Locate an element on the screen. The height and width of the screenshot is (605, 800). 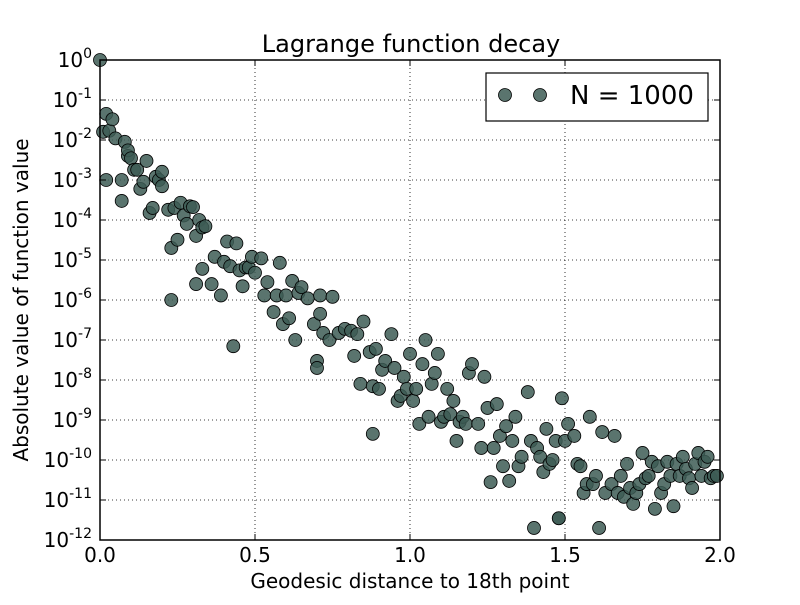
y-tick-label: 10⁻⁶ is located at coordinates (73, 299).